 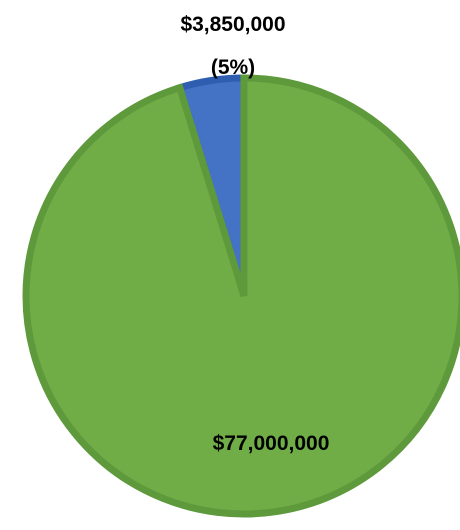 I want to click on data-label-slice-1-percent: (5%), so click(x=233, y=67).